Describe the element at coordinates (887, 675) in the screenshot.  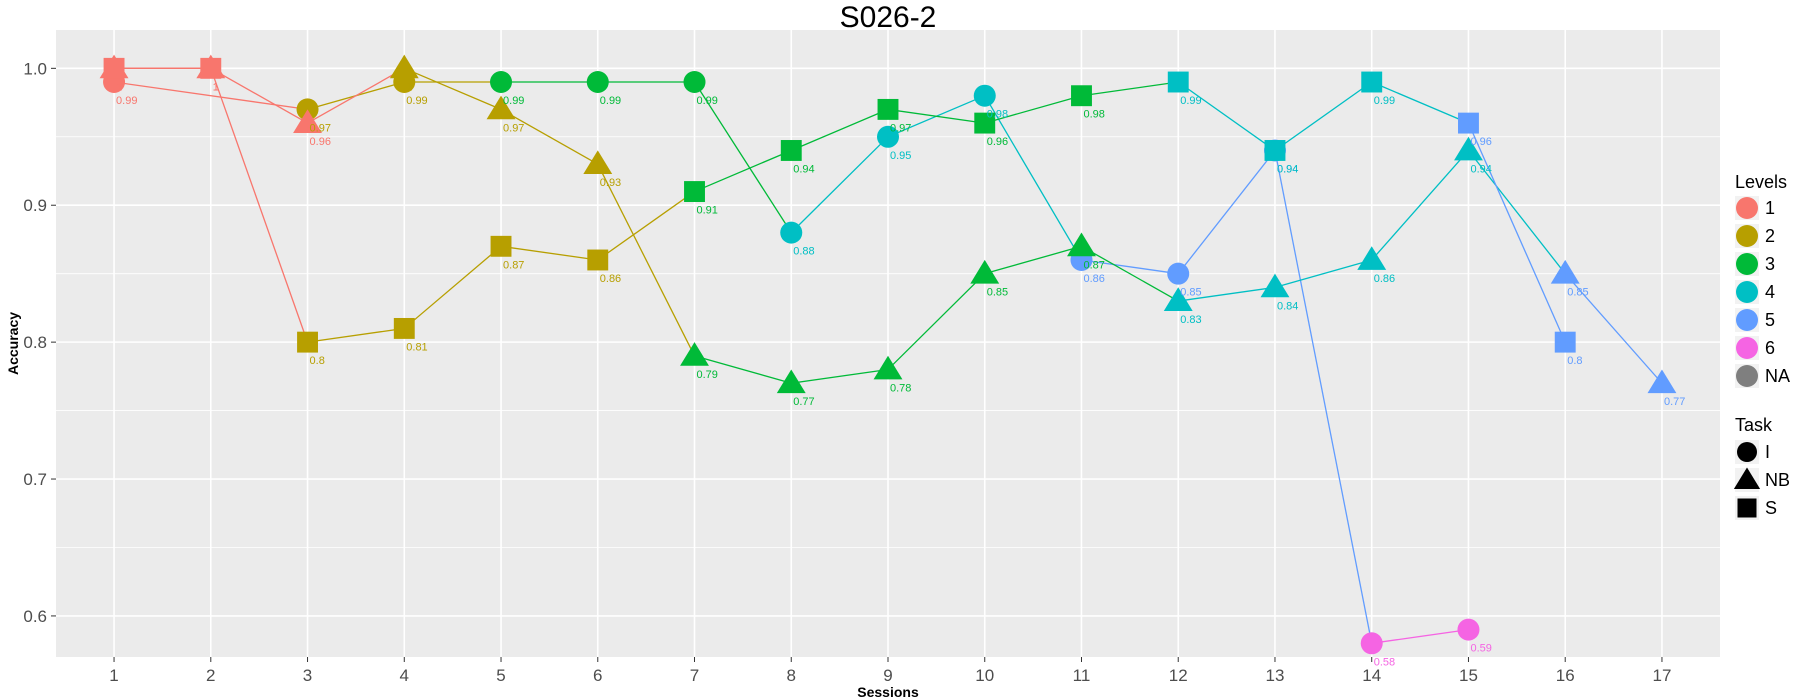
I see `x-tick-label: 9` at that location.